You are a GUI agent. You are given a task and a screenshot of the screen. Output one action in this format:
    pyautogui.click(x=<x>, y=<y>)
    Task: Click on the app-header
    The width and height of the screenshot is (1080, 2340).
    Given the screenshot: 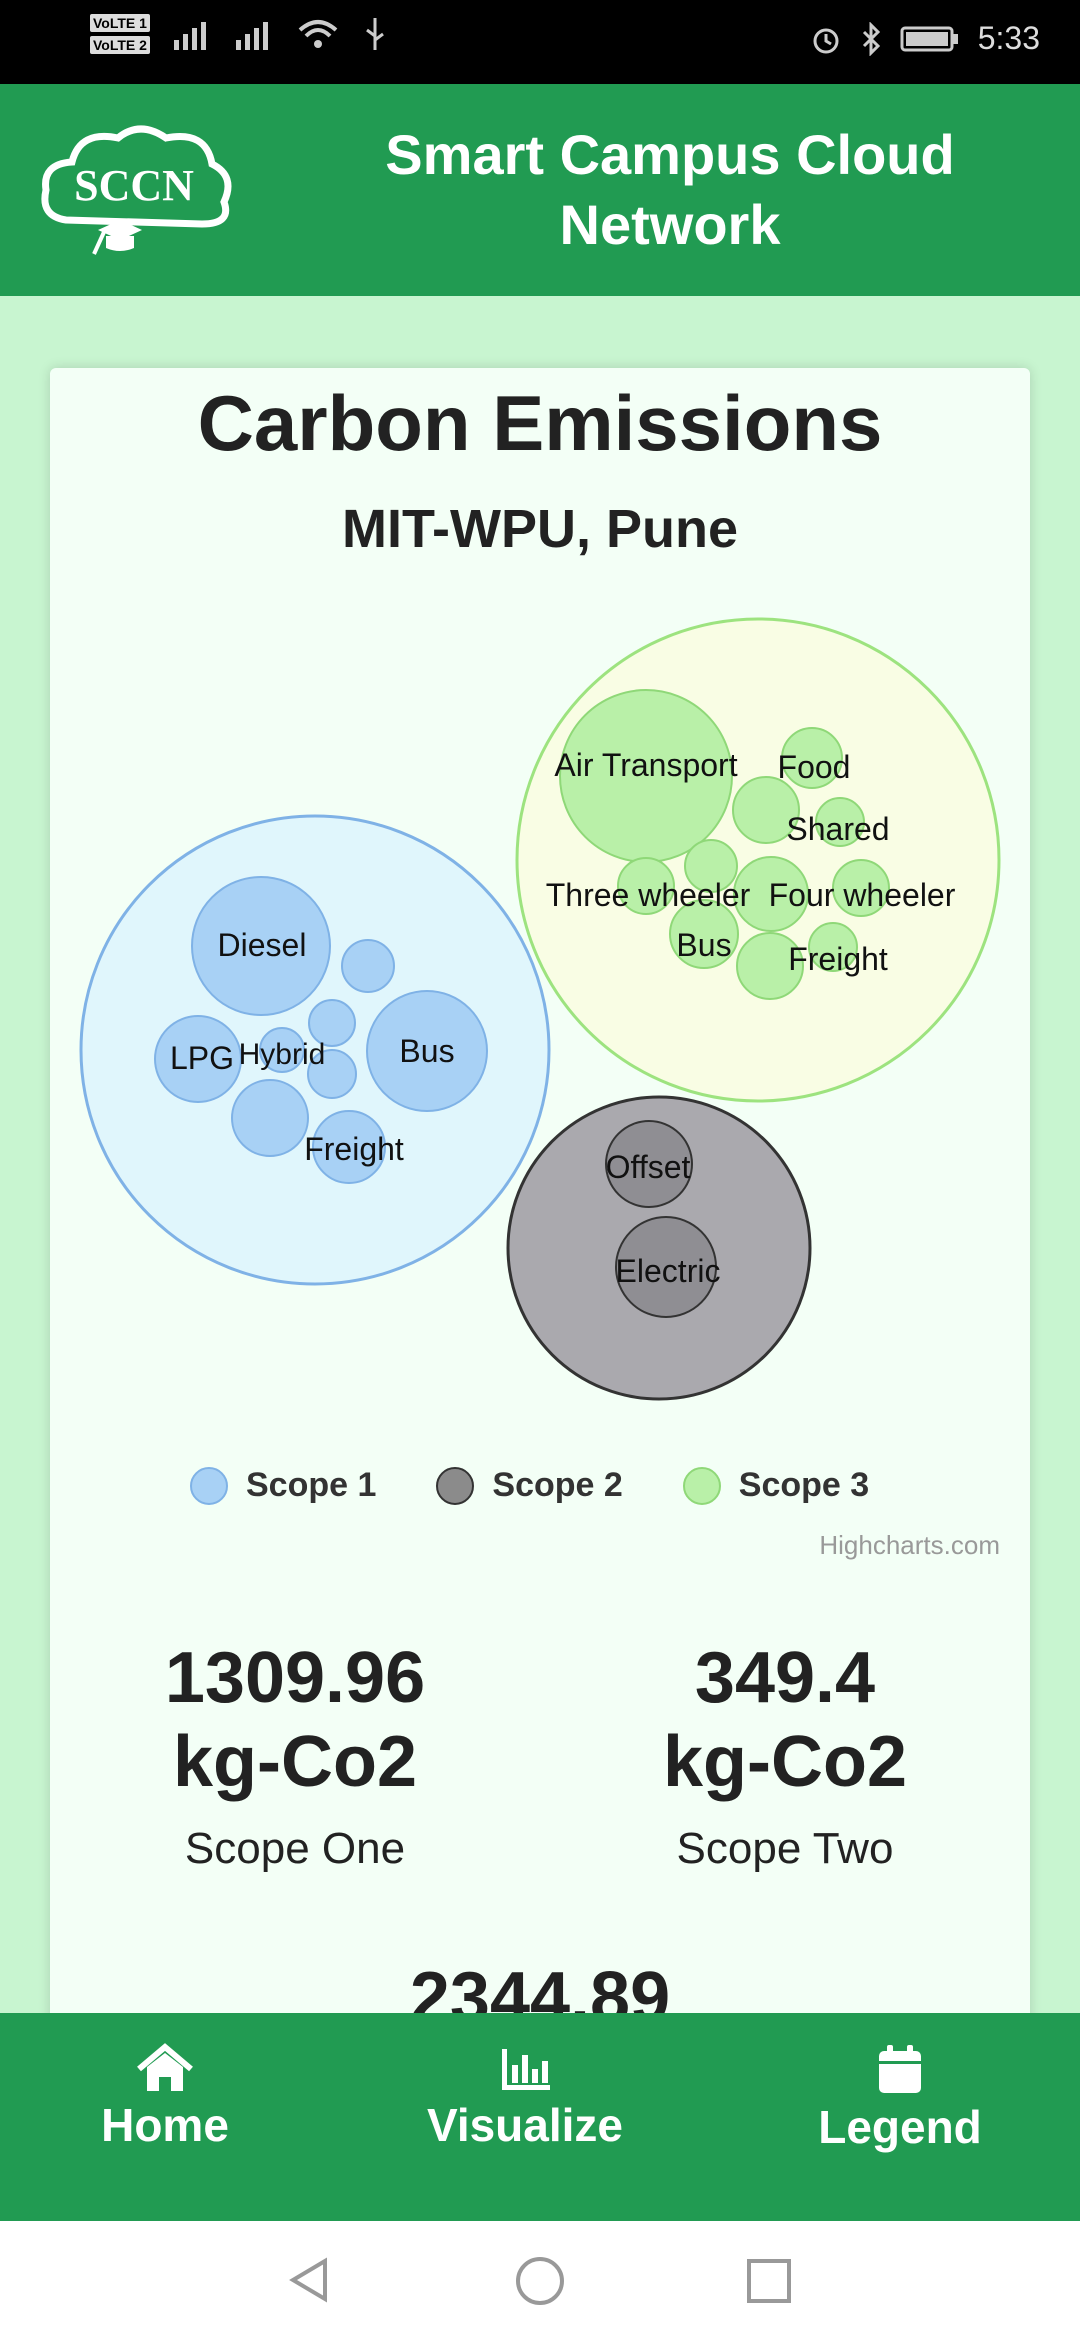 What is the action you would take?
    pyautogui.click(x=540, y=190)
    